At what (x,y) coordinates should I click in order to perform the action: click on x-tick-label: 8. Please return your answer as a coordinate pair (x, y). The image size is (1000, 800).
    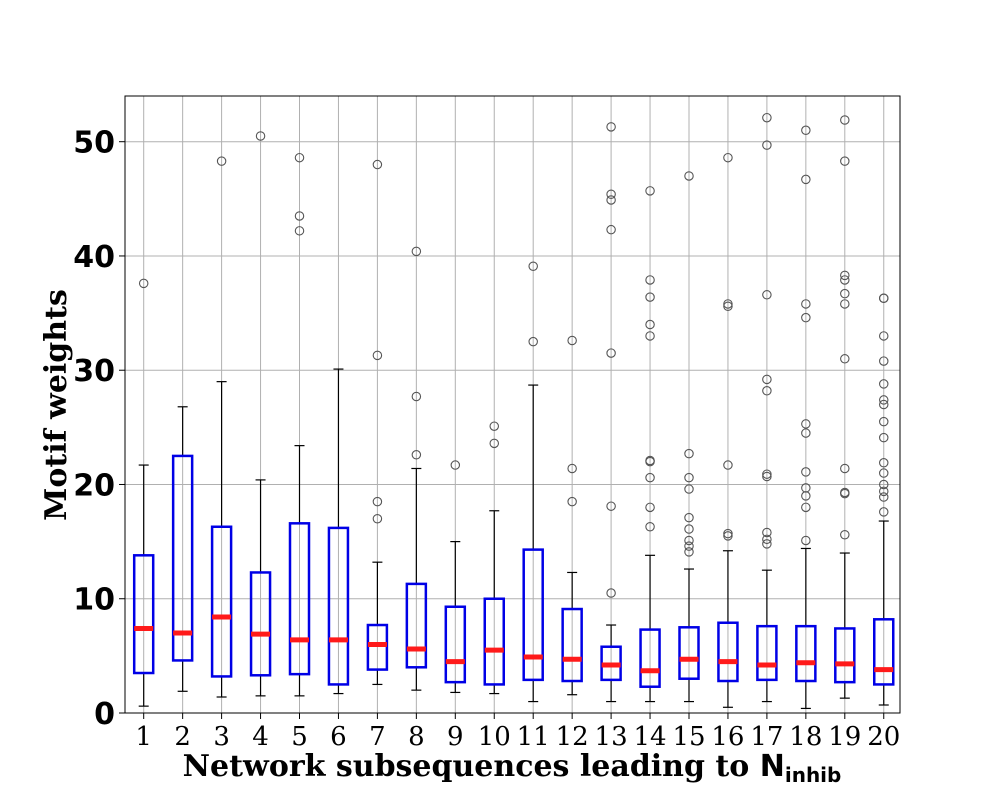
    Looking at the image, I should click on (416, 737).